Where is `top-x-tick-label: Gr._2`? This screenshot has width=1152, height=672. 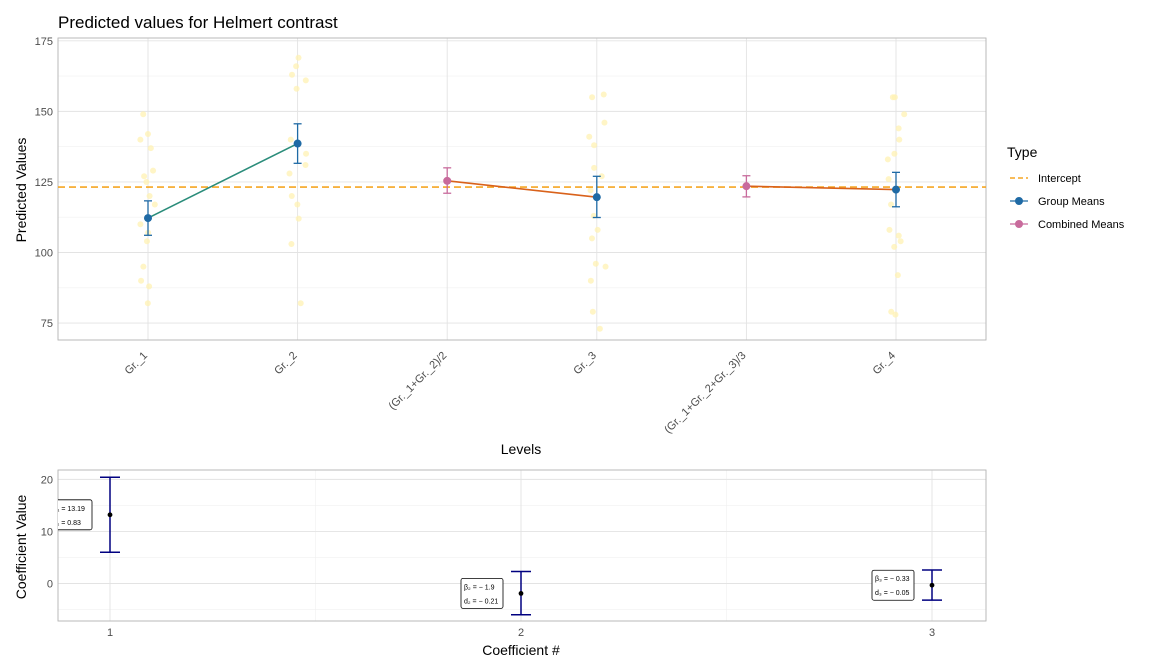 top-x-tick-label: Gr._2 is located at coordinates (286, 364).